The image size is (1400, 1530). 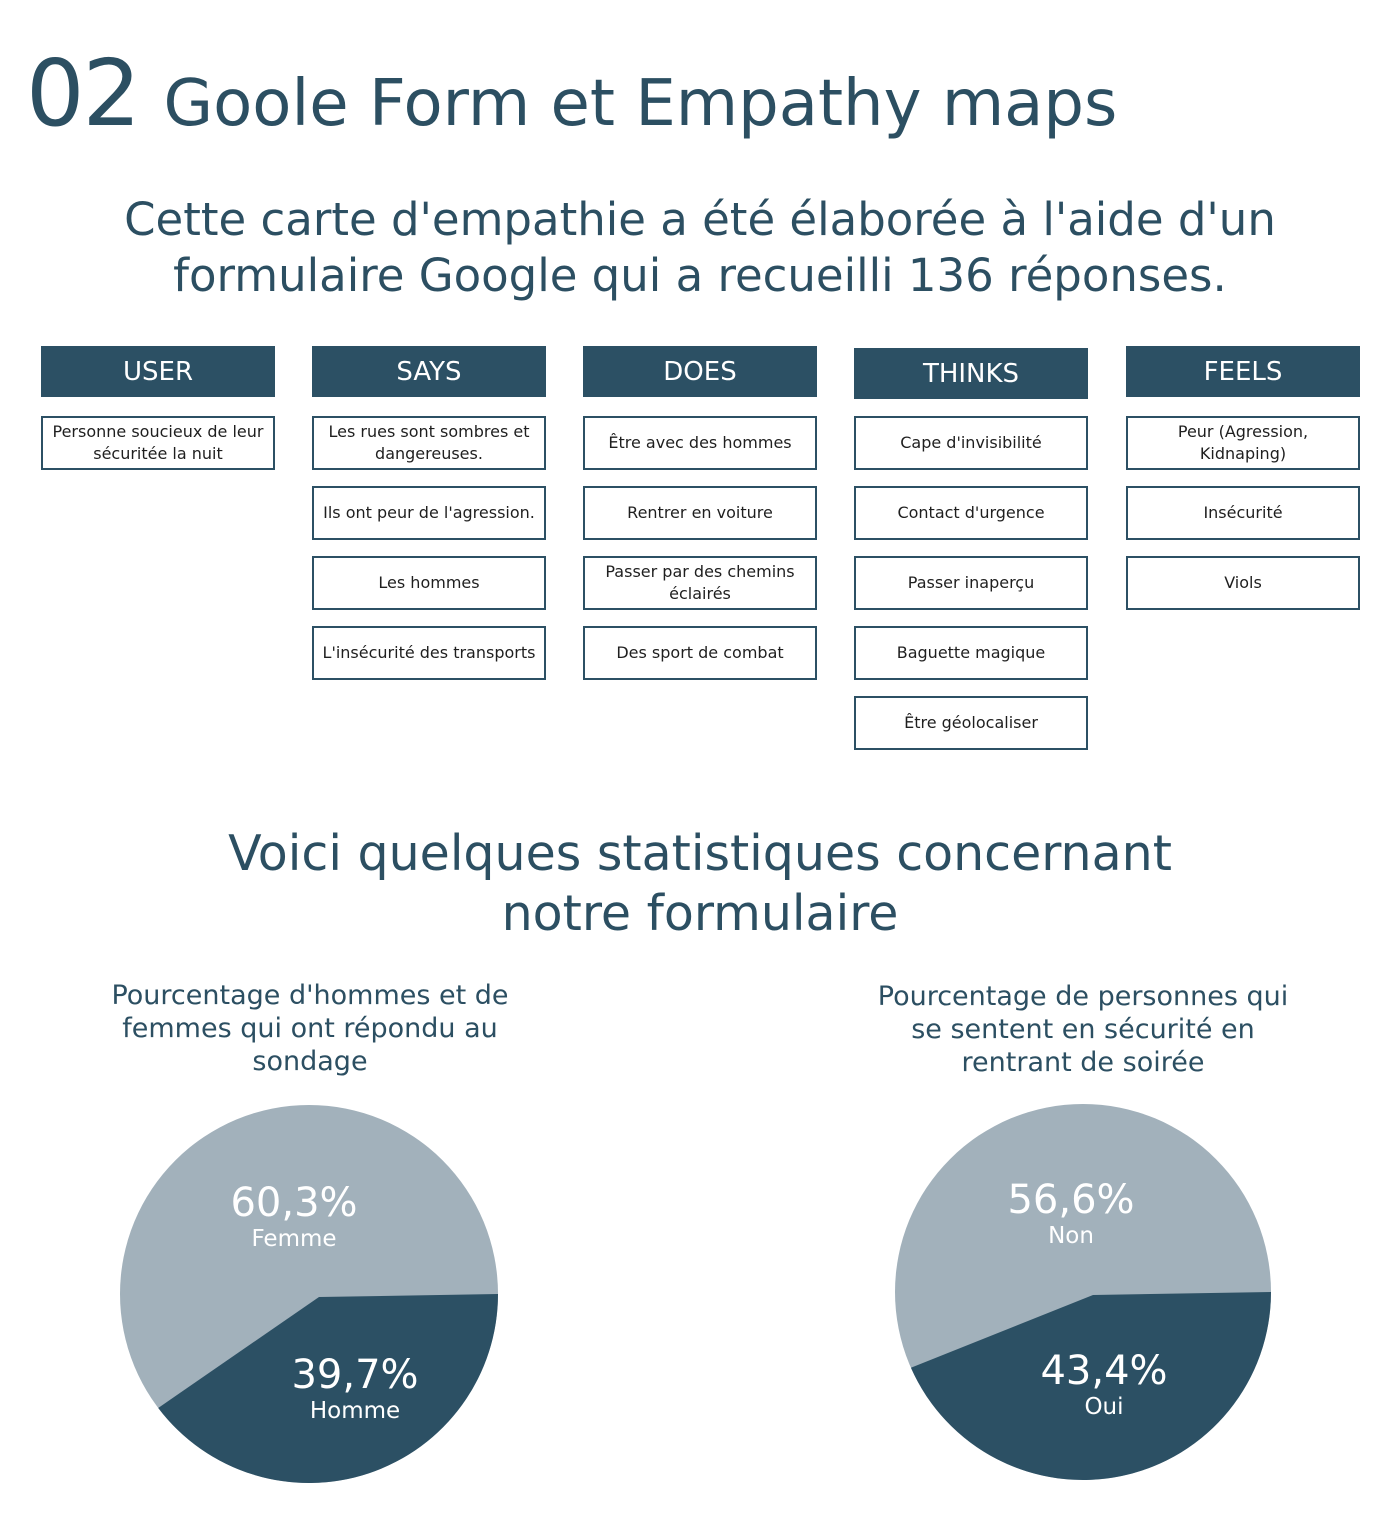 I want to click on column-header: SAYS, so click(x=429, y=371).